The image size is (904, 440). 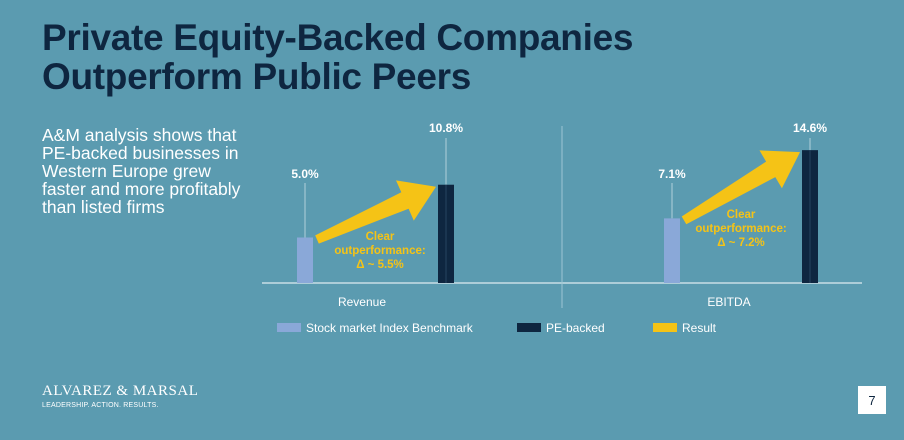 I want to click on annotation-ebitda-line-3: Δ ~ 7.2%, so click(x=741, y=243).